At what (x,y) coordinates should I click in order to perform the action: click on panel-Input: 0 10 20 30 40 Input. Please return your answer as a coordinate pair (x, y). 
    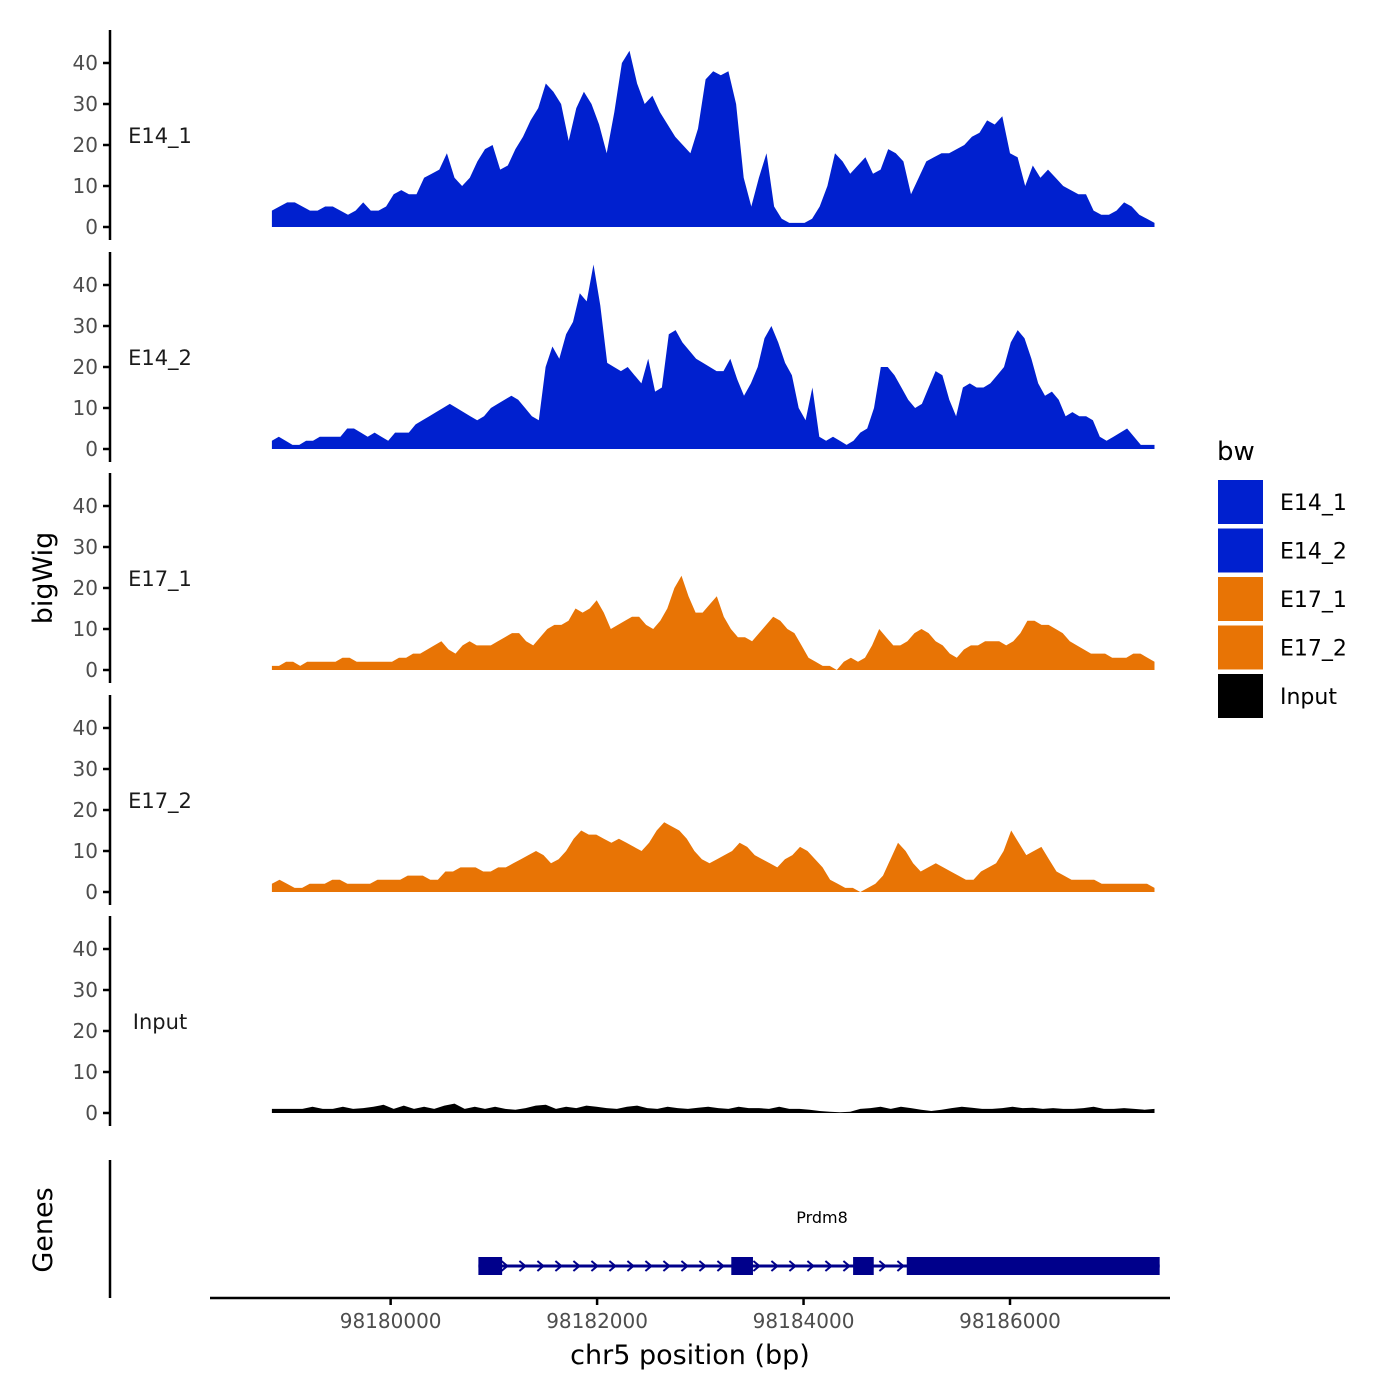
    Looking at the image, I should click on (614, 1021).